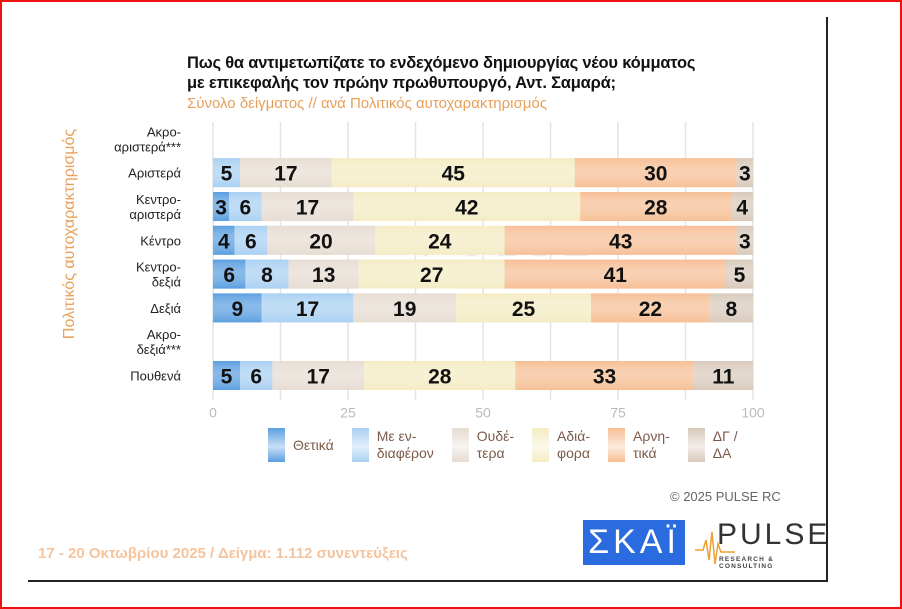 This screenshot has height=609, width=902. I want to click on category-label: Ακρο-, so click(164, 334).